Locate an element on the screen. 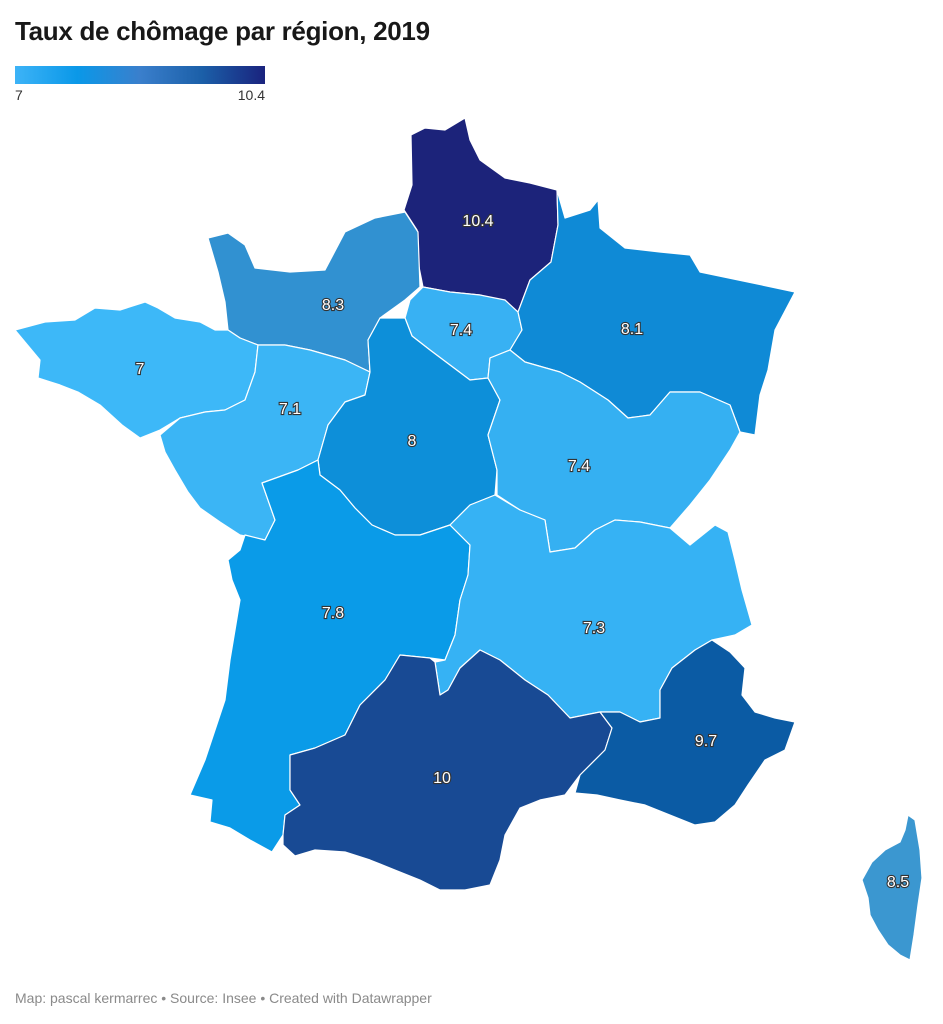 The image size is (943, 1024). region-value-label: 9.7 is located at coordinates (706, 741).